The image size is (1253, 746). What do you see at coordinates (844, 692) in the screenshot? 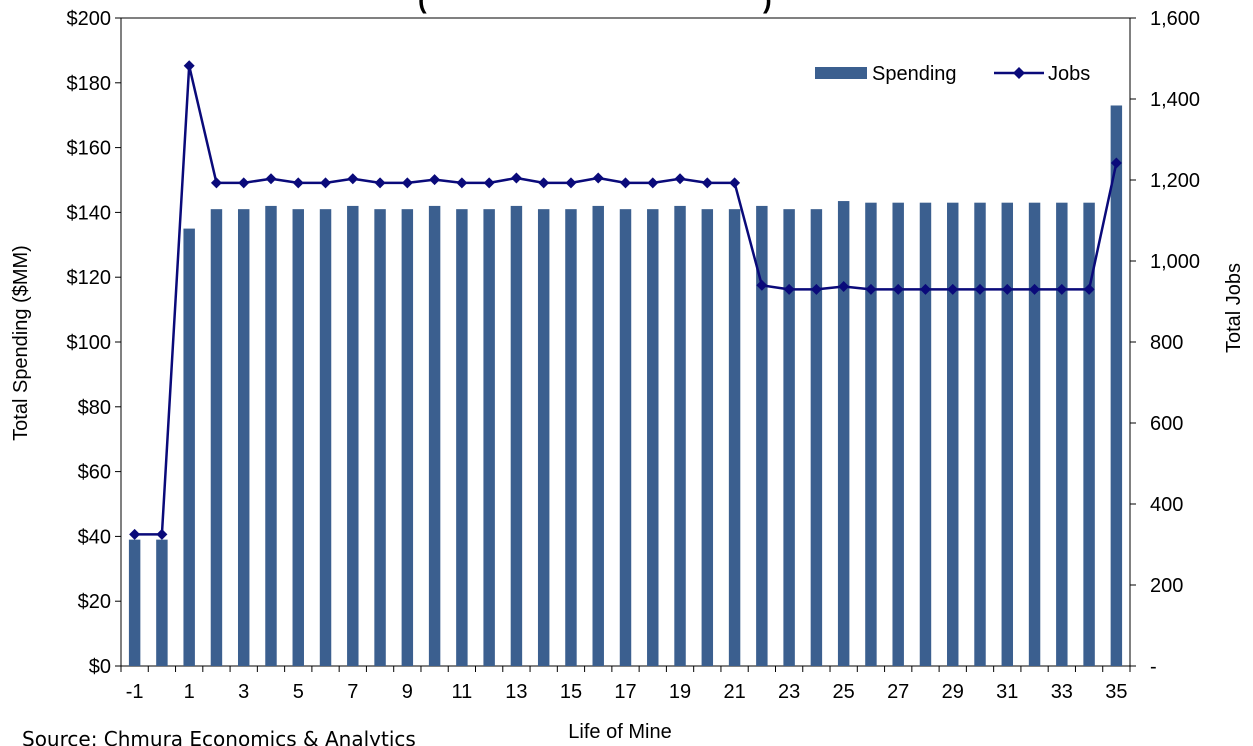
I see `x-tick-label: 25` at bounding box center [844, 692].